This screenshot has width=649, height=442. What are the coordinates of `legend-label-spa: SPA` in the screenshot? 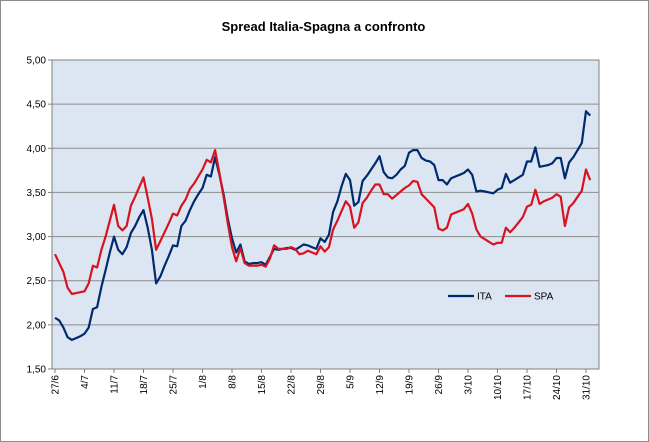 It's located at (544, 297).